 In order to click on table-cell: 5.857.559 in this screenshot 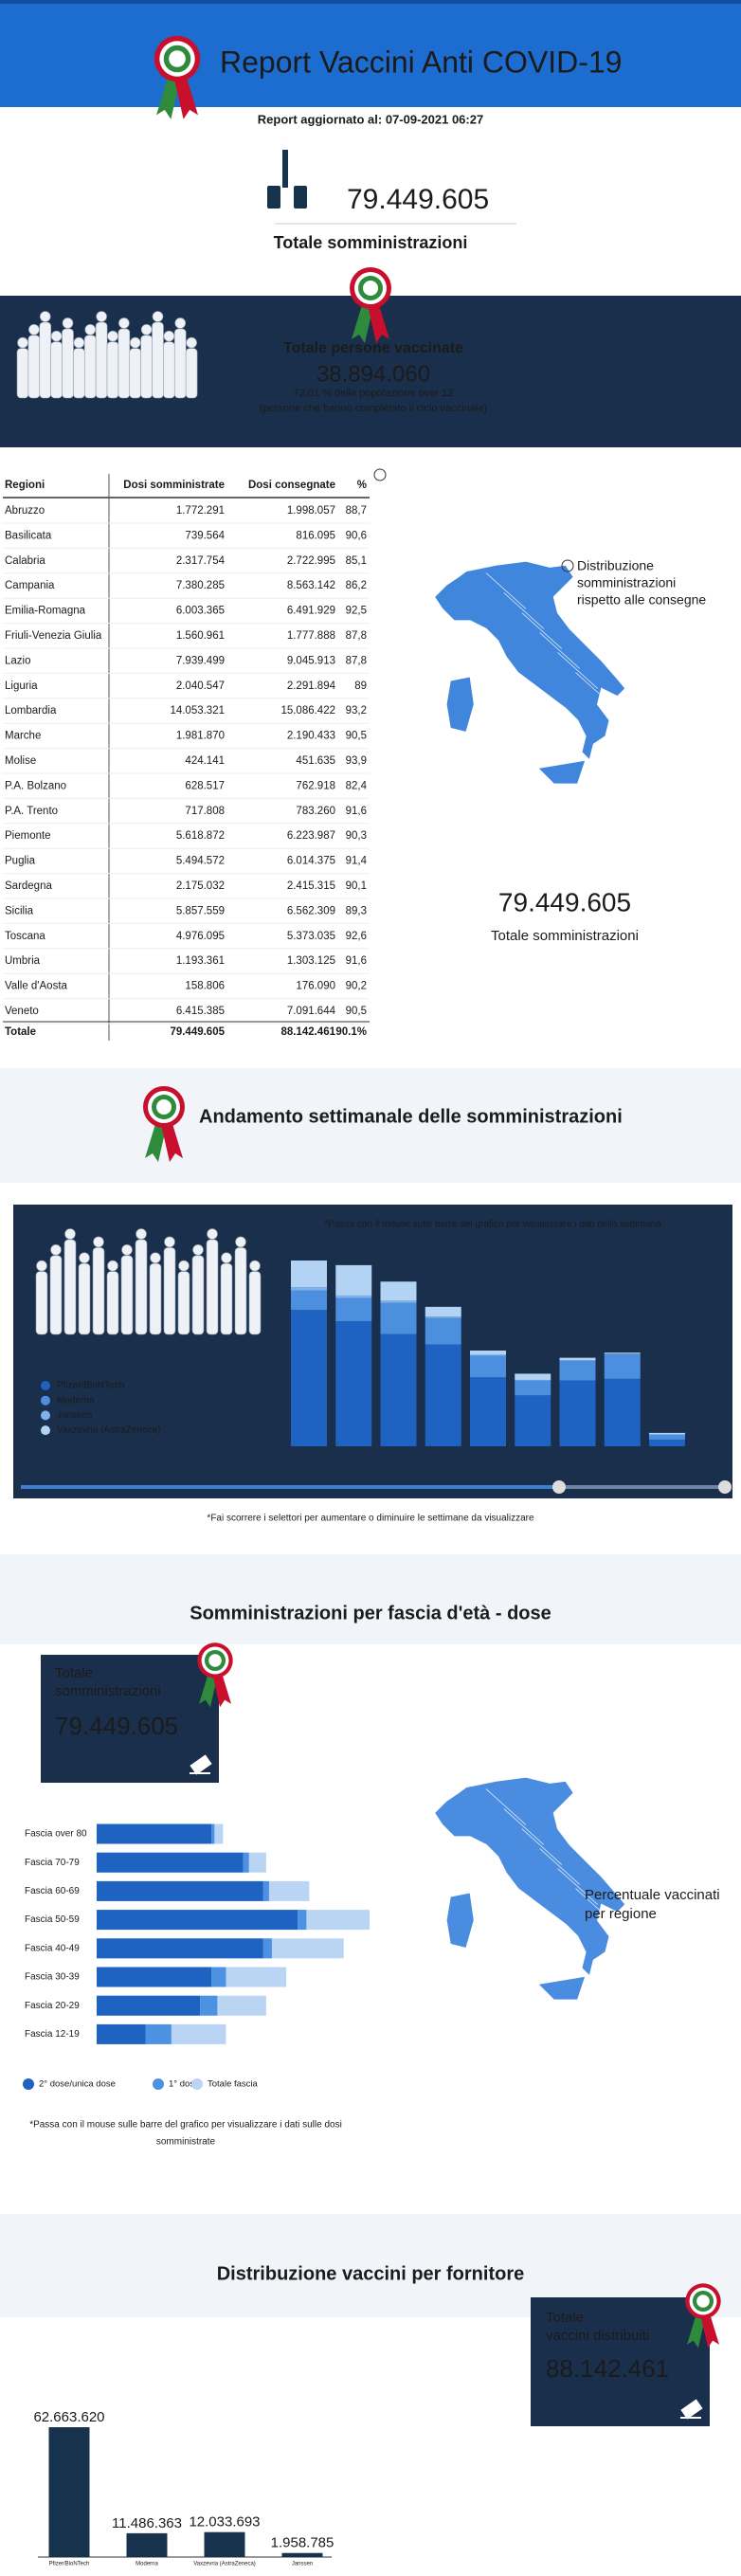, I will do `click(200, 910)`.